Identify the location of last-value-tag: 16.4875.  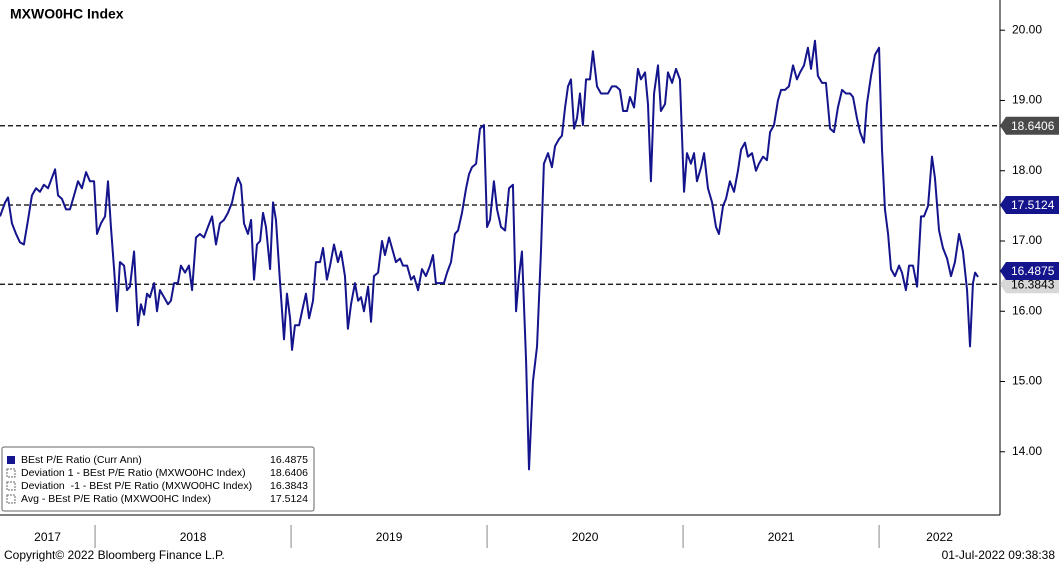
(1033, 271).